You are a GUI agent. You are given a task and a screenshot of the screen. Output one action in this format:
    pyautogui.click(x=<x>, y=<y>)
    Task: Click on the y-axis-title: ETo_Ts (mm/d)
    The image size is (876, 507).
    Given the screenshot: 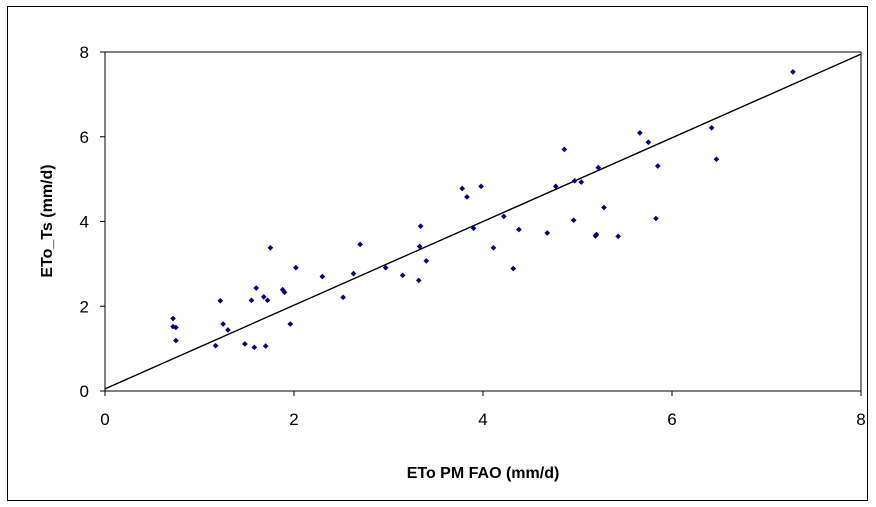 What is the action you would take?
    pyautogui.click(x=47, y=220)
    